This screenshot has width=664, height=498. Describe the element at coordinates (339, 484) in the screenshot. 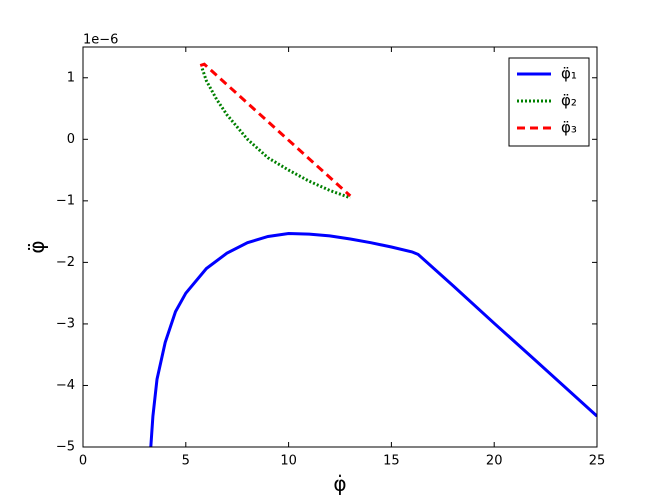

I see `x-axis-label: φ̇` at that location.